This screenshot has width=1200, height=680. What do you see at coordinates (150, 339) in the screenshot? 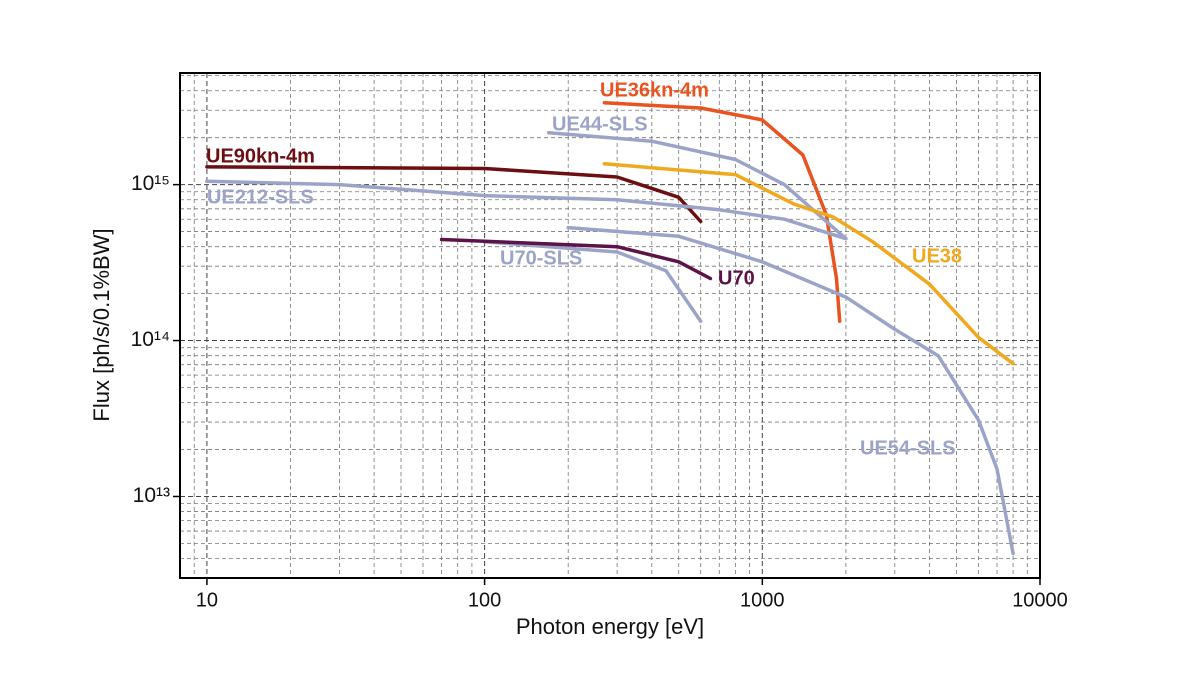
I see `y-tick-label: 10¹⁴` at bounding box center [150, 339].